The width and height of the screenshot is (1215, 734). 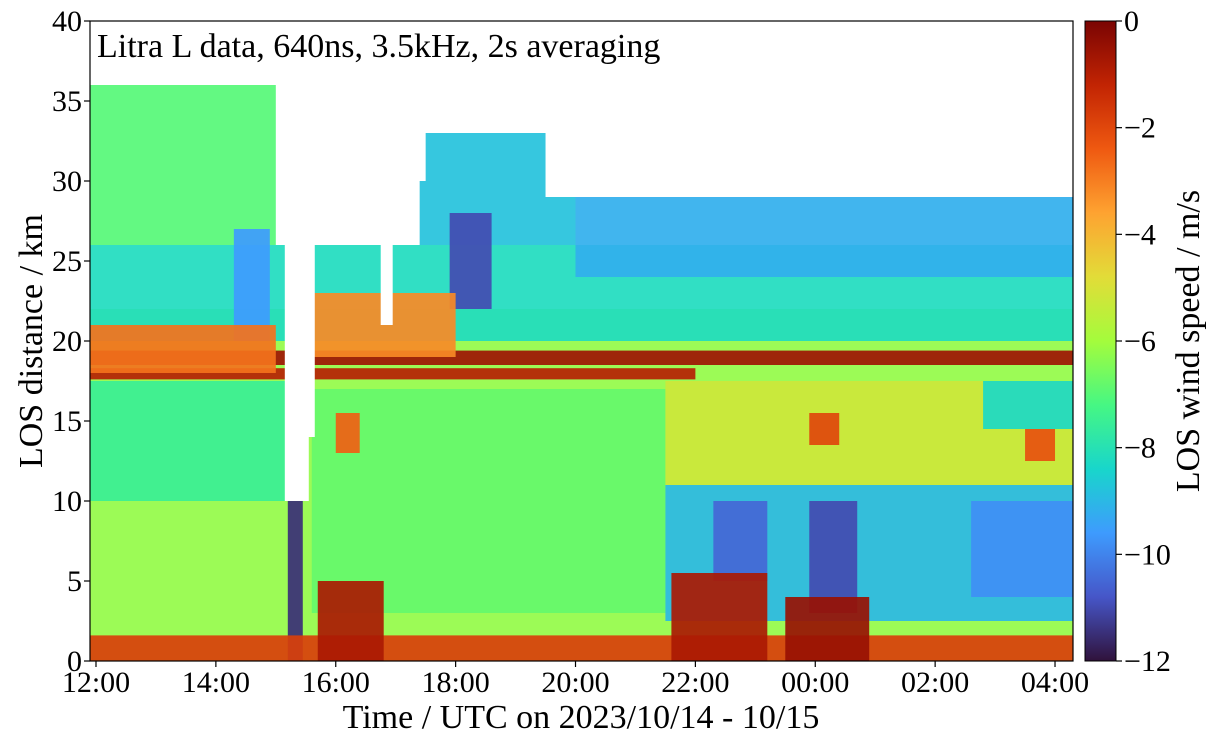 What do you see at coordinates (935, 682) in the screenshot?
I see `x-tick-label-7: 02:00` at bounding box center [935, 682].